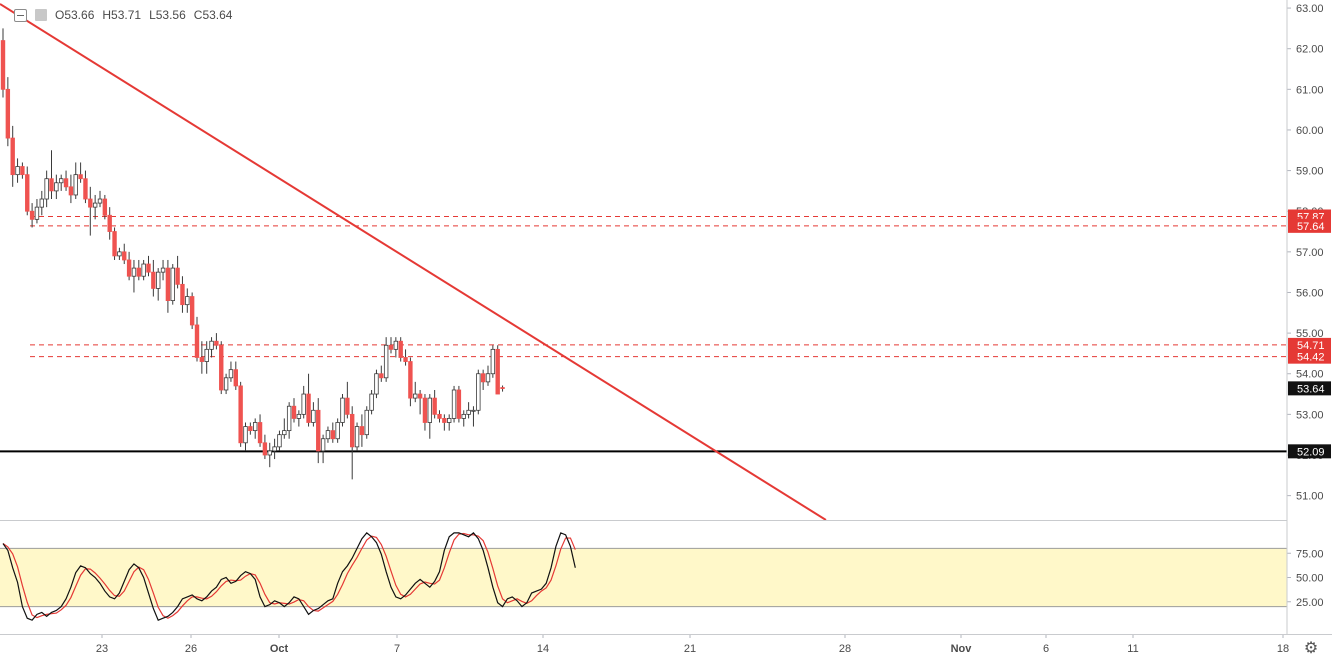  Describe the element at coordinates (1311, 452) in the screenshot. I see `price-label-support-text: 52.09` at that location.